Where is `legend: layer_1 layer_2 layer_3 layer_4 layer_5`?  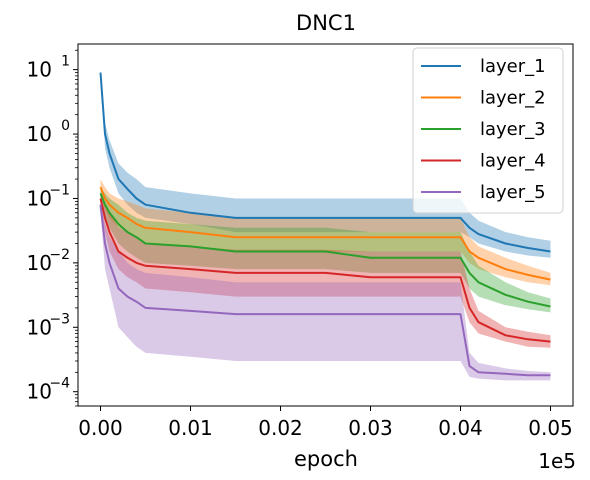
legend: layer_1 layer_2 layer_3 layer_4 layer_5 is located at coordinates (488, 130).